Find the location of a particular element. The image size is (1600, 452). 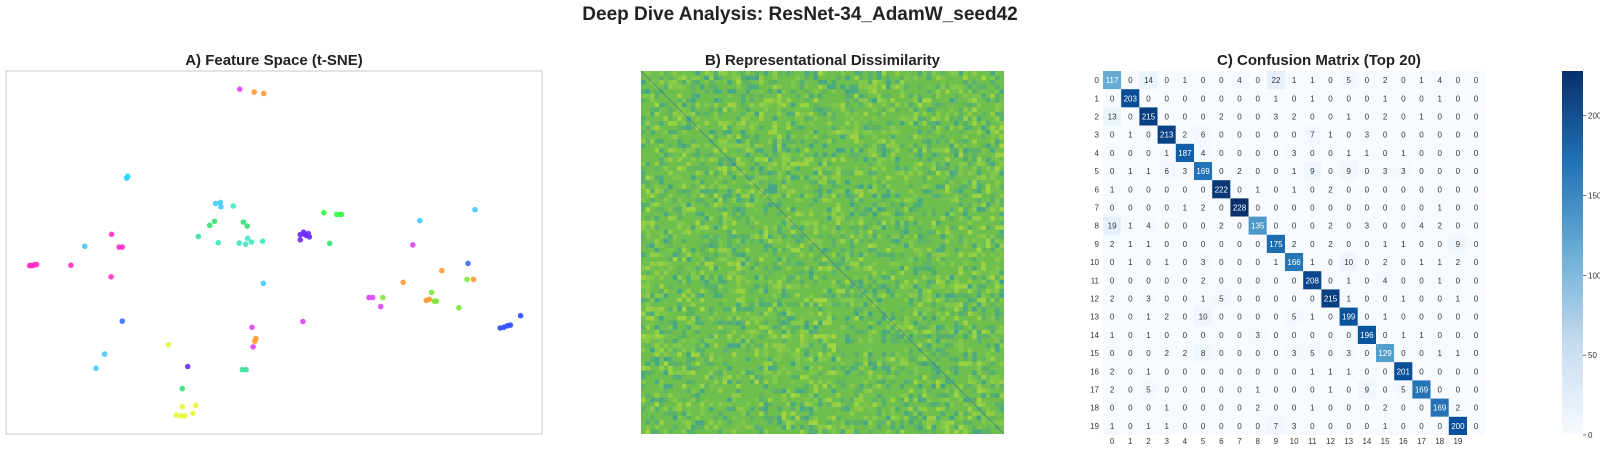

cm-cell-label: 1 is located at coordinates (1294, 171).